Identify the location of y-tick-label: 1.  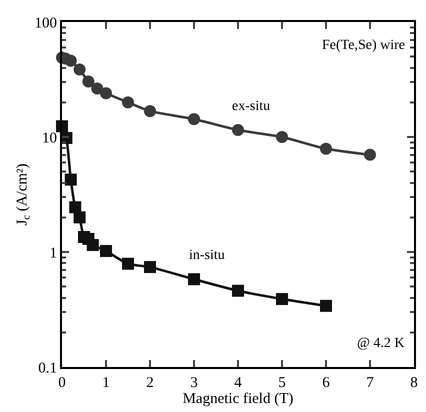
(53, 253).